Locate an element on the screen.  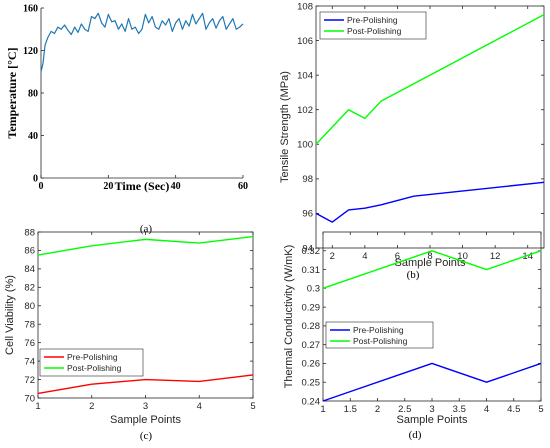
y-axis-label: Cell Viability (%) is located at coordinates (10, 315).